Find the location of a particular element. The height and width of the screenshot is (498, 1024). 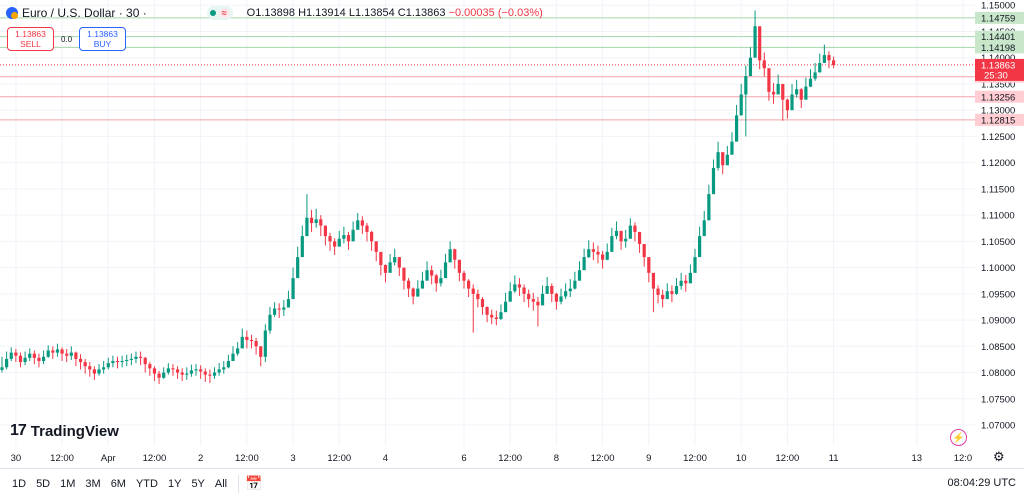

close-value: C1.13863 is located at coordinates (421, 13).